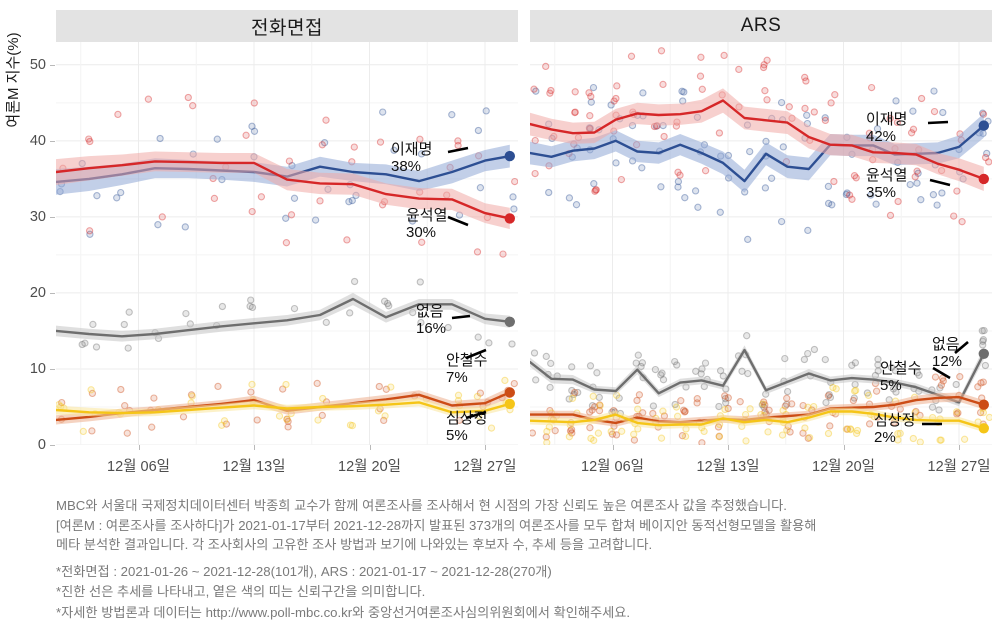  I want to click on series-end-label-value: 2%, so click(885, 438).